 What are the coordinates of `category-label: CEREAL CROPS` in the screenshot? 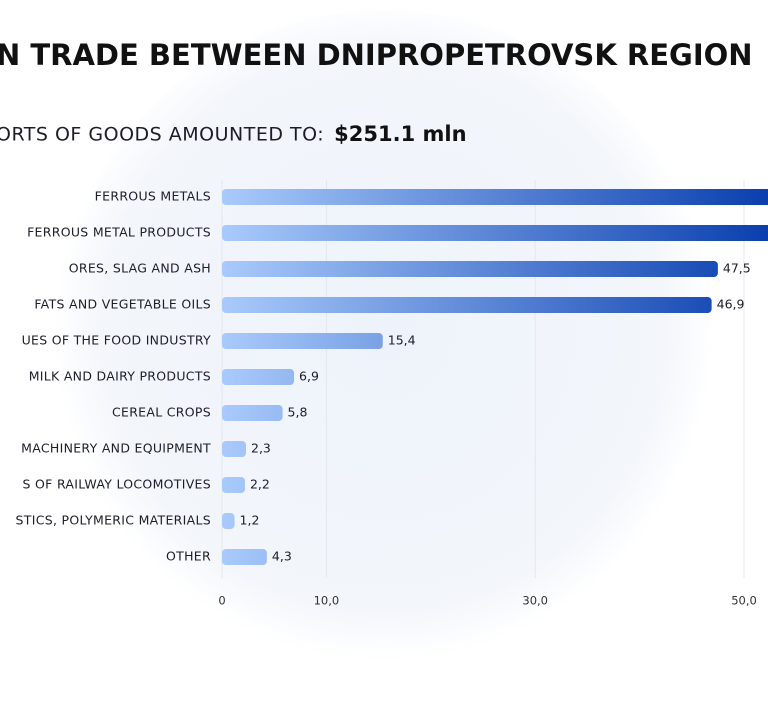 It's located at (161, 412).